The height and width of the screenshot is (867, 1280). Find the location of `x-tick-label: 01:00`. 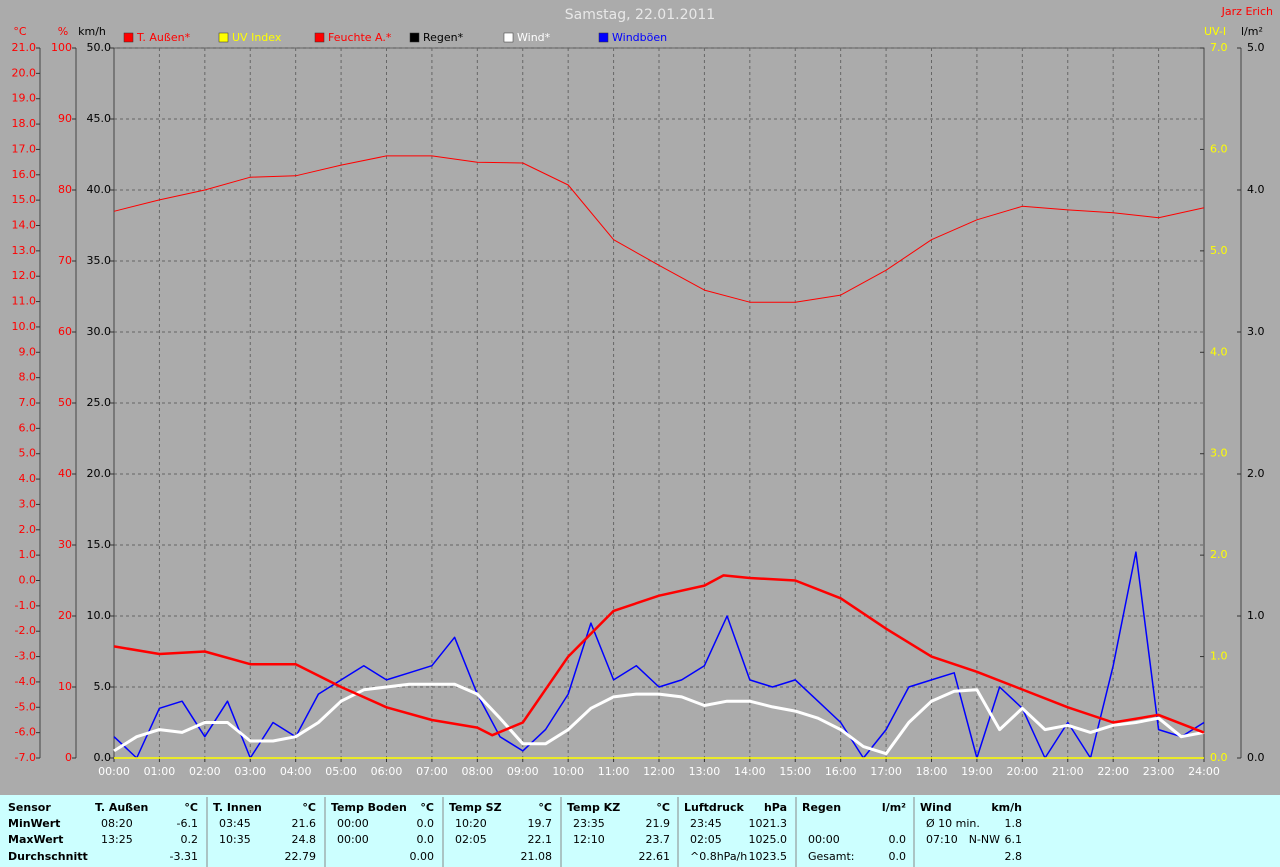

x-tick-label: 01:00 is located at coordinates (160, 771).